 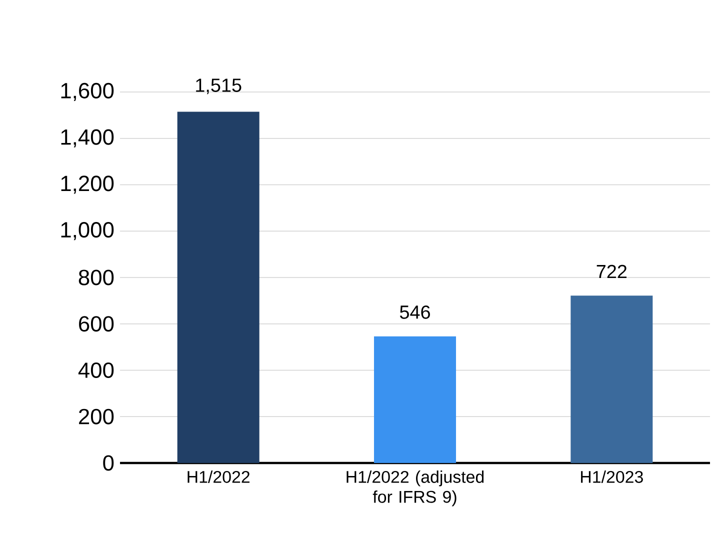 What do you see at coordinates (219, 86) in the screenshot?
I see `data-label: 1,515` at bounding box center [219, 86].